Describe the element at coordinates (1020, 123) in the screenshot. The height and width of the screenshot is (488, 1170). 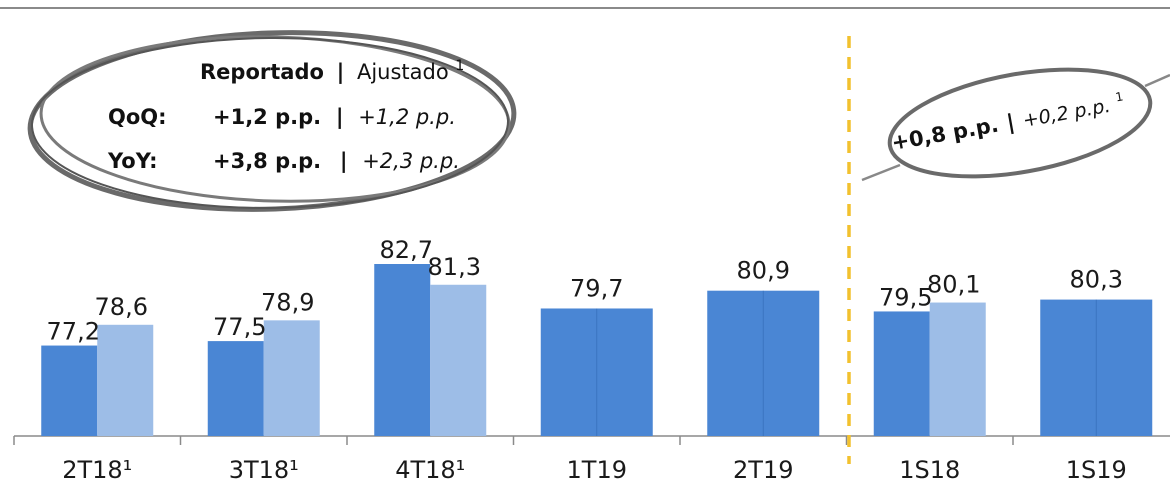
I see `semester-ellipse` at that location.